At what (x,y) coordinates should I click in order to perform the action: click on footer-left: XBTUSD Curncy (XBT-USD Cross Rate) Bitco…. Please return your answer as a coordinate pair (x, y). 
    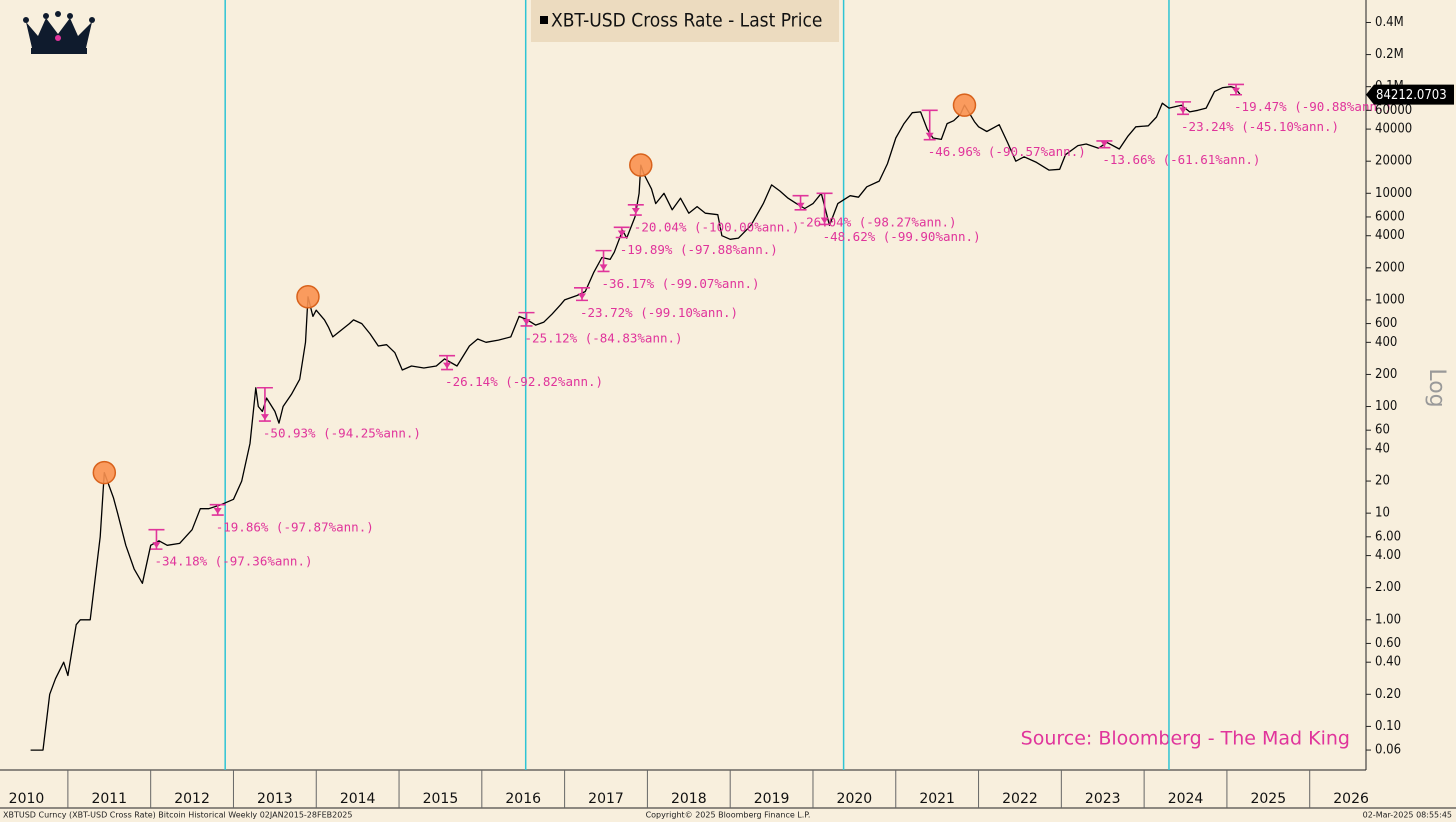
    Looking at the image, I should click on (177, 815).